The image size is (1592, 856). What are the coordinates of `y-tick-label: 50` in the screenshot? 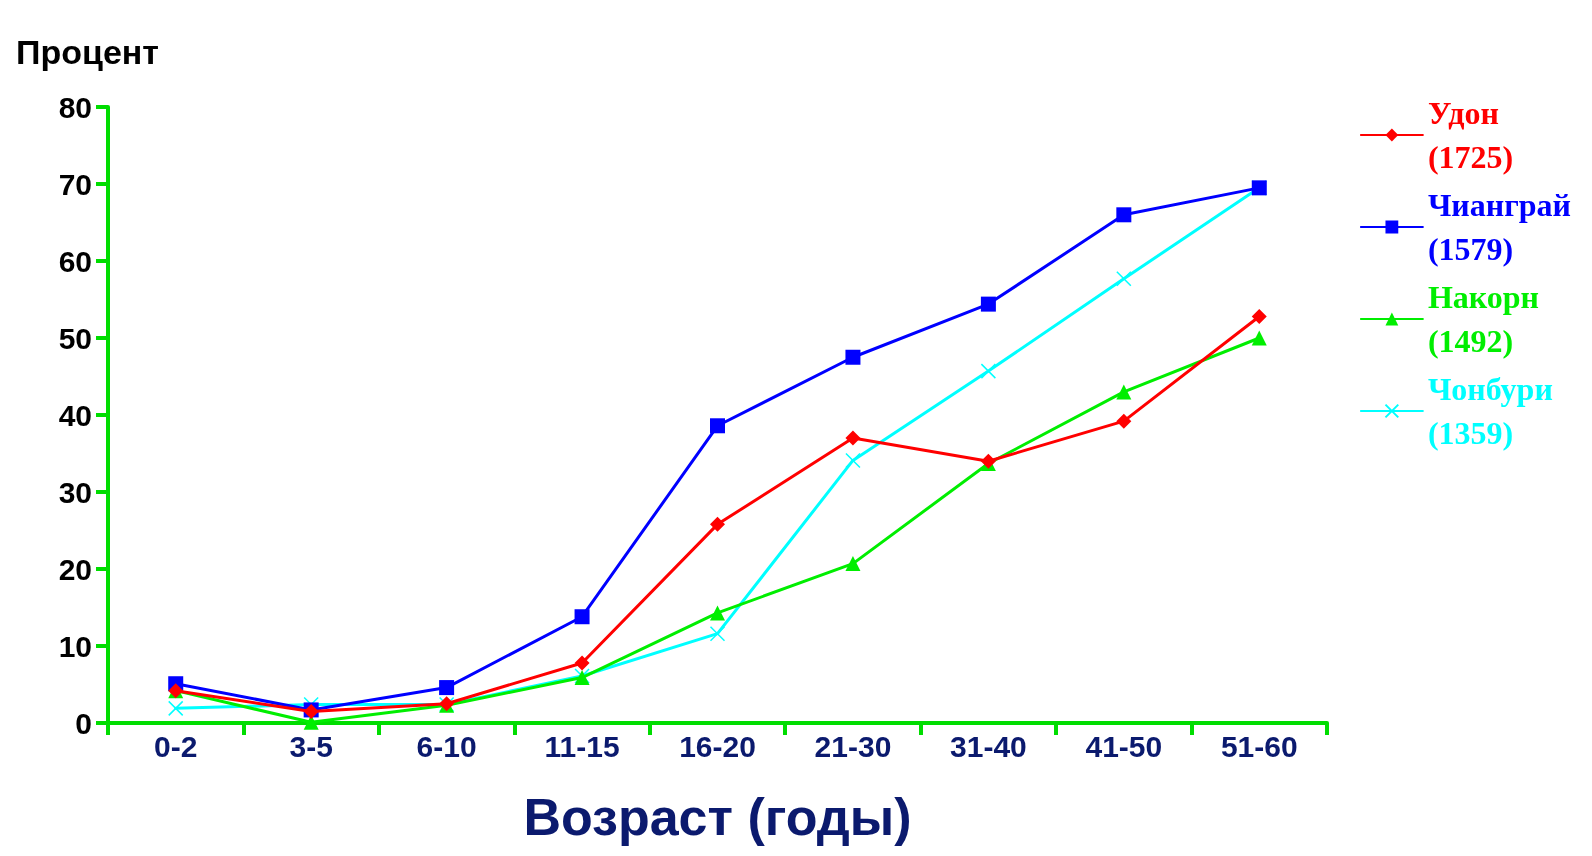 It's located at (75, 338).